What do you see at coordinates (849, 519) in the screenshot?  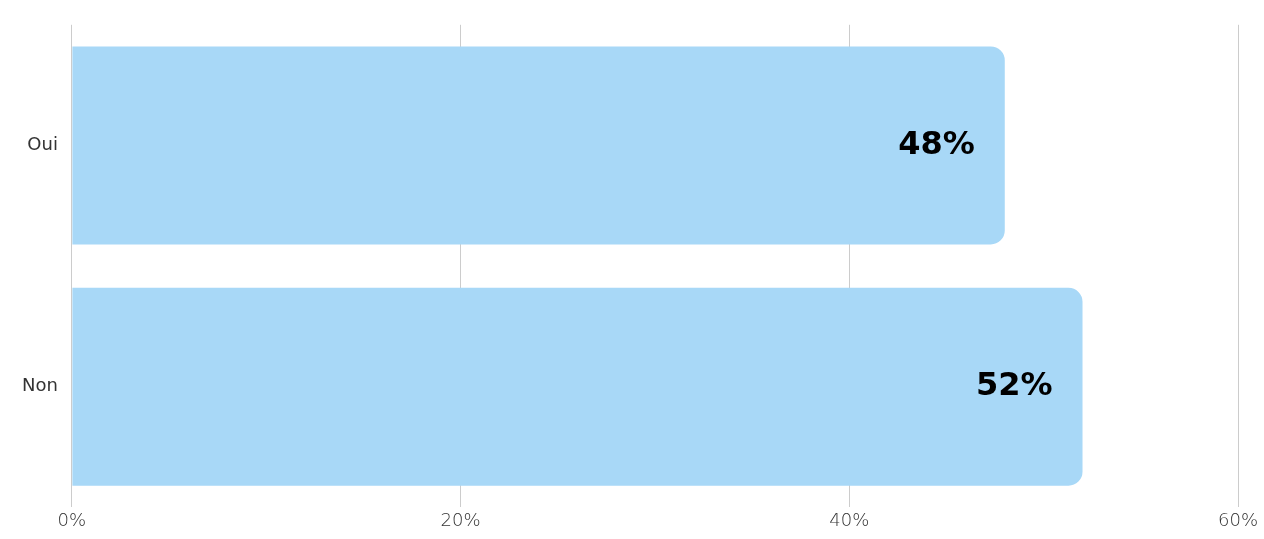 I see `x-tick-label: 40%` at bounding box center [849, 519].